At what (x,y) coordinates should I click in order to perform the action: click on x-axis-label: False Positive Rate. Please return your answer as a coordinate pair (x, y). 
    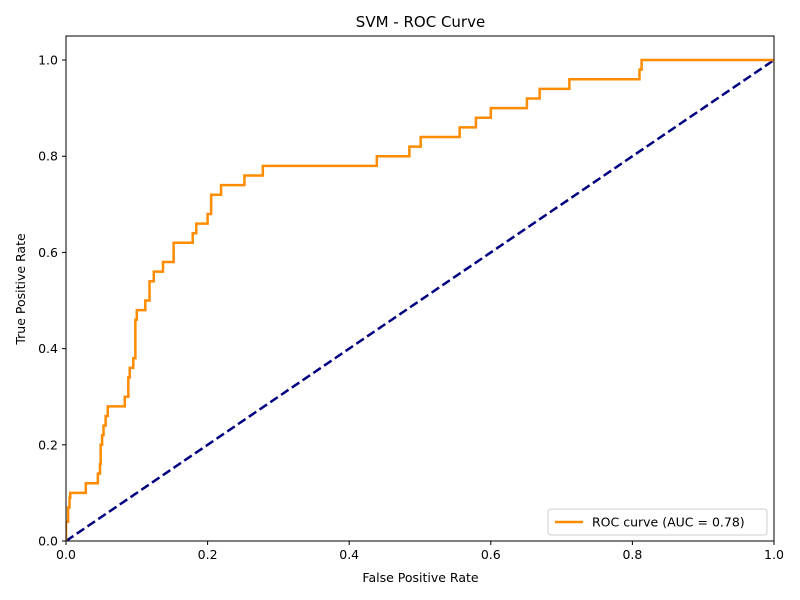
    Looking at the image, I should click on (420, 577).